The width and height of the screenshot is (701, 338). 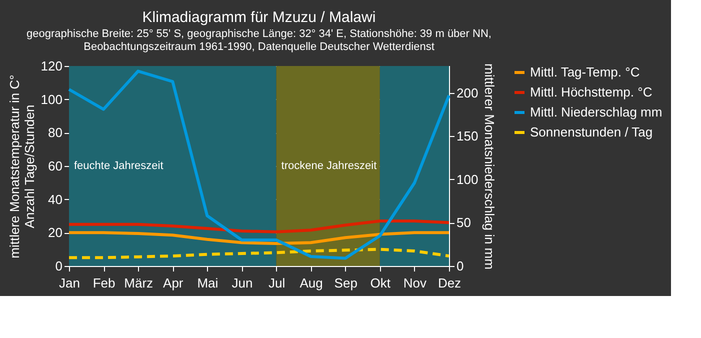 What do you see at coordinates (259, 17) in the screenshot?
I see `chart-title: Klimadiagramm für Mzuzu / Malawi` at bounding box center [259, 17].